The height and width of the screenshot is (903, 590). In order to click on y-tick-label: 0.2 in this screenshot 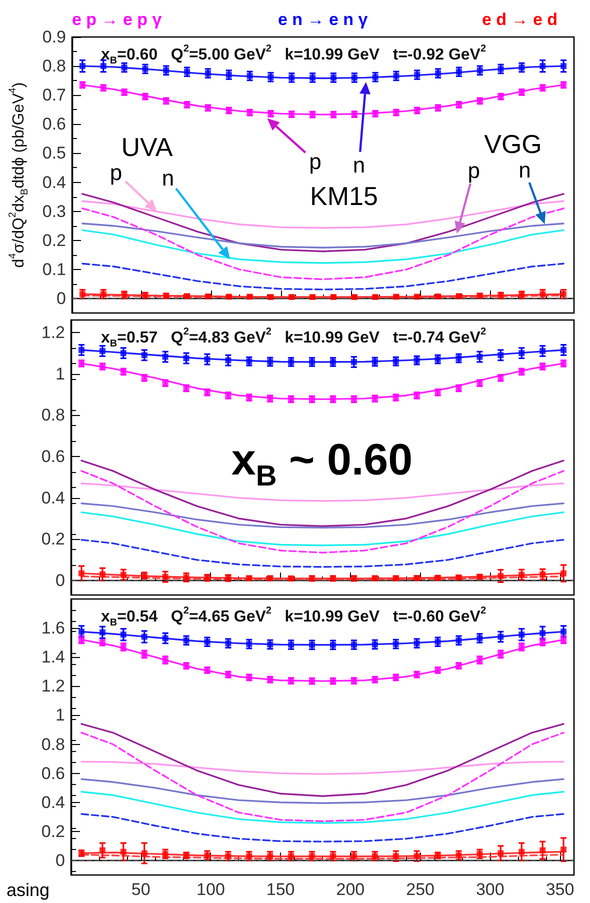, I will do `click(53, 831)`.